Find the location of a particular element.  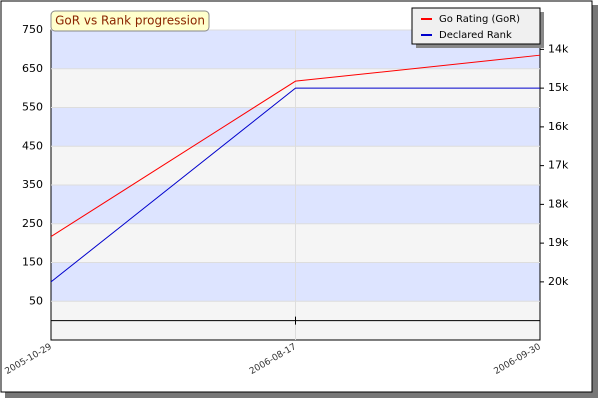

y2-tick-label: 14k is located at coordinates (558, 48).